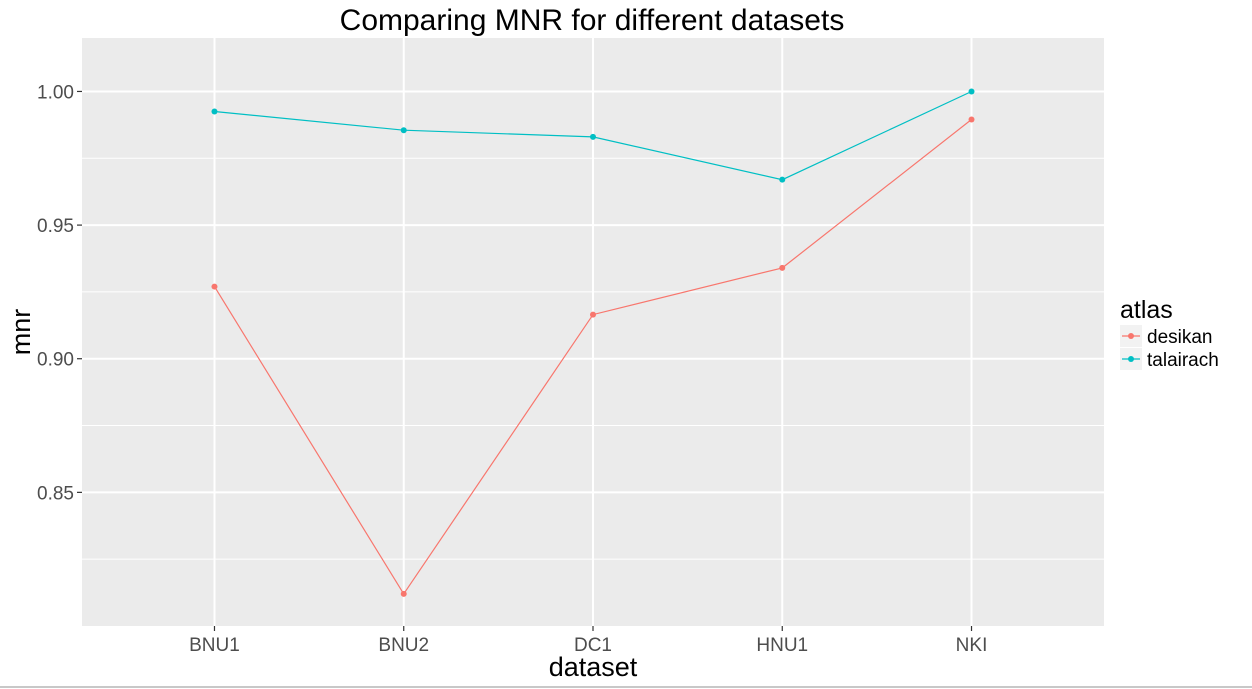 This screenshot has width=1252, height=689. I want to click on y-tick-label: 0.90, so click(55, 360).